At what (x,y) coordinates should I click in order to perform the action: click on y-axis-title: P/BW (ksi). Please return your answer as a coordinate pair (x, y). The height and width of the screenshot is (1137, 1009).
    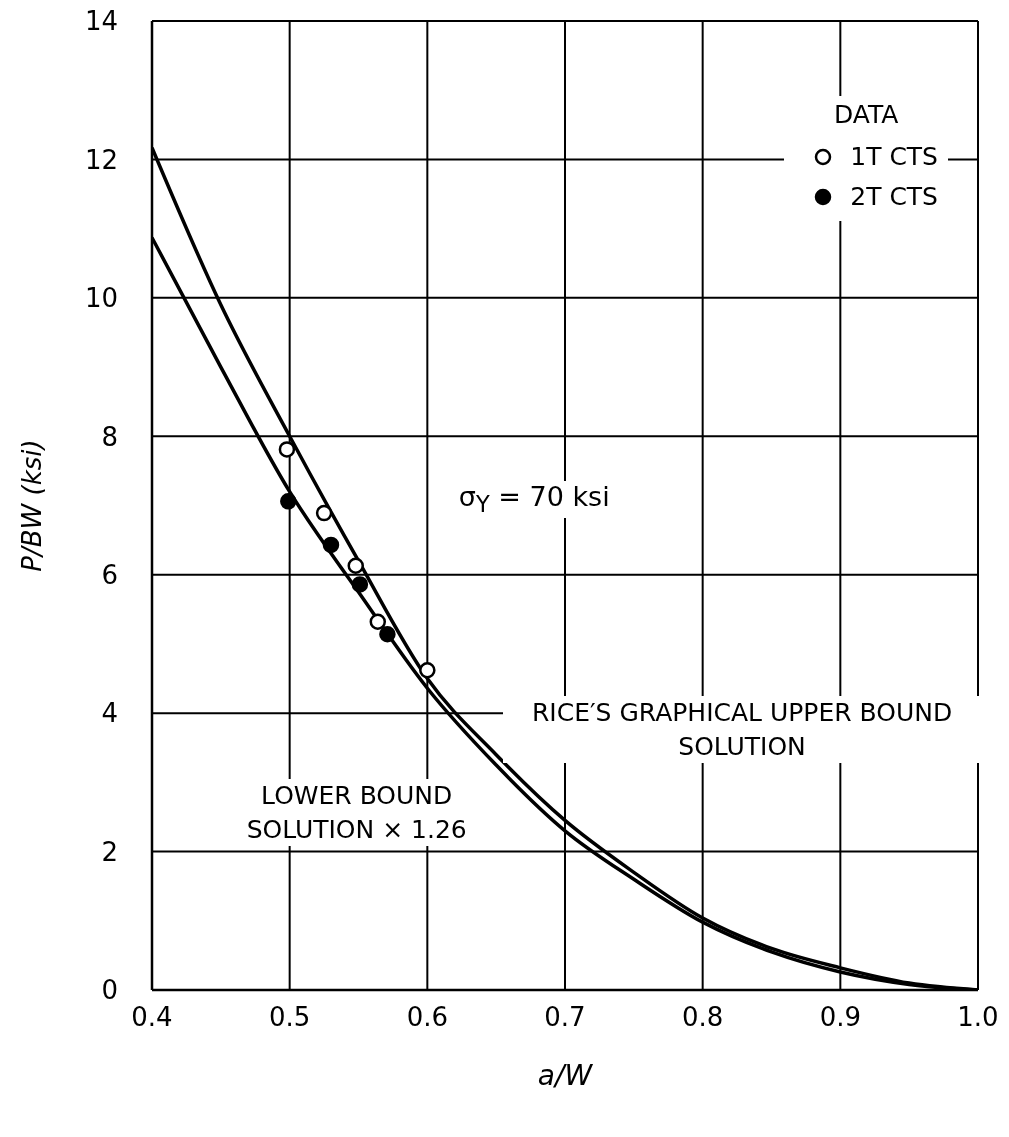
    Looking at the image, I should click on (32, 505).